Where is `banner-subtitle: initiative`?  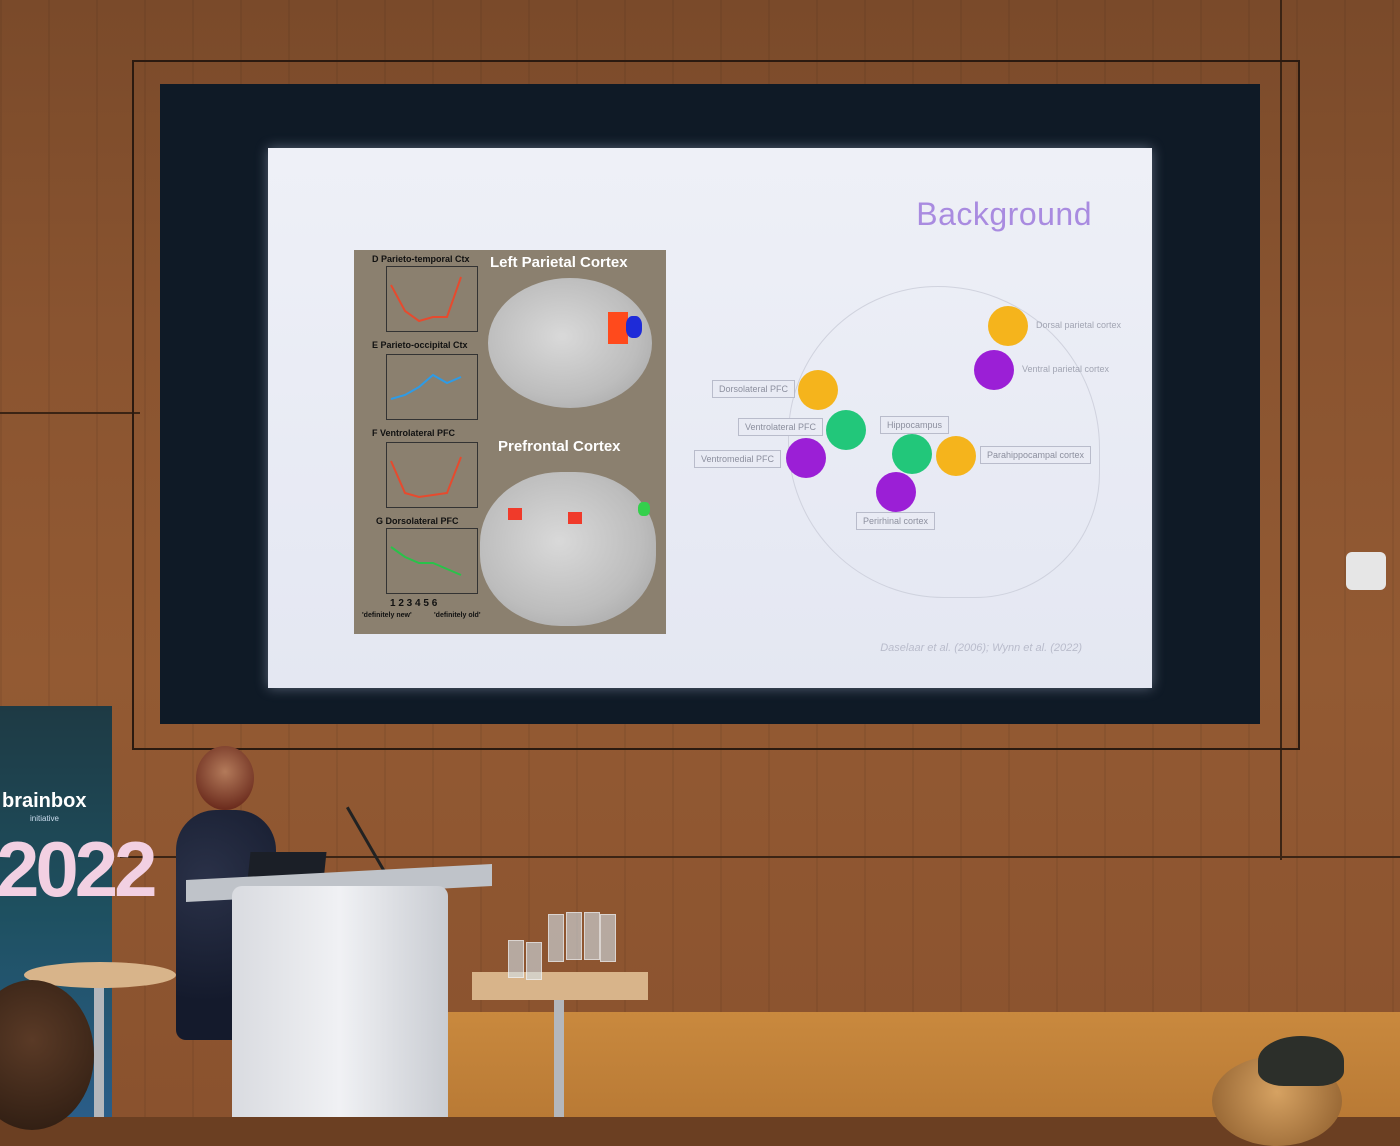
banner-subtitle: initiative is located at coordinates (44, 818).